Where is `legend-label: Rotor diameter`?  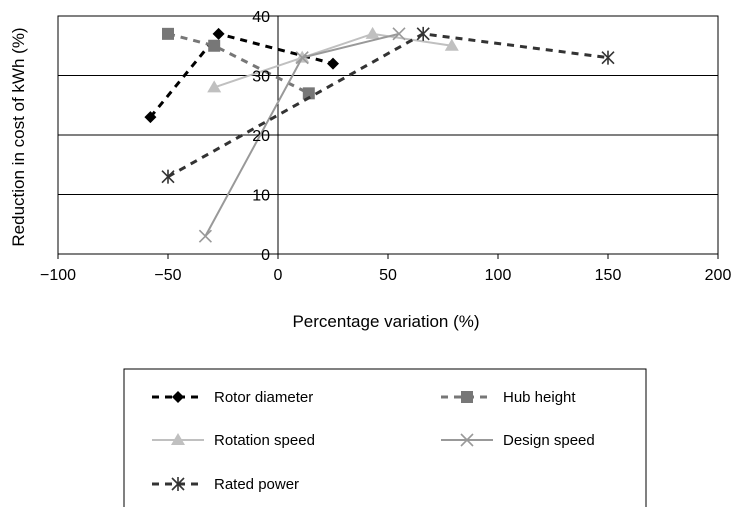 legend-label: Rotor diameter is located at coordinates (263, 397).